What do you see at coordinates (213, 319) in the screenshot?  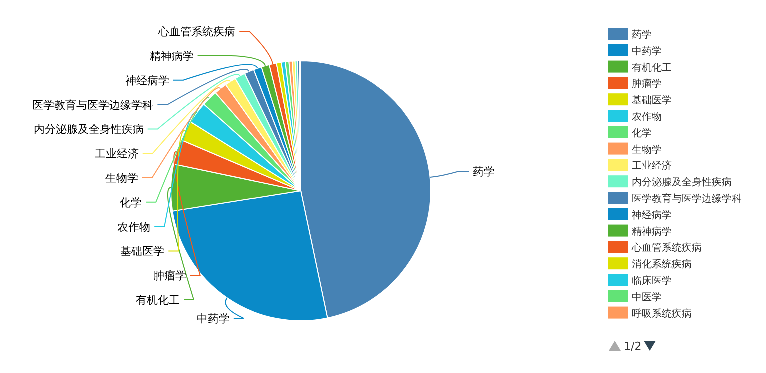 I see `slice-label: 中药学` at bounding box center [213, 319].